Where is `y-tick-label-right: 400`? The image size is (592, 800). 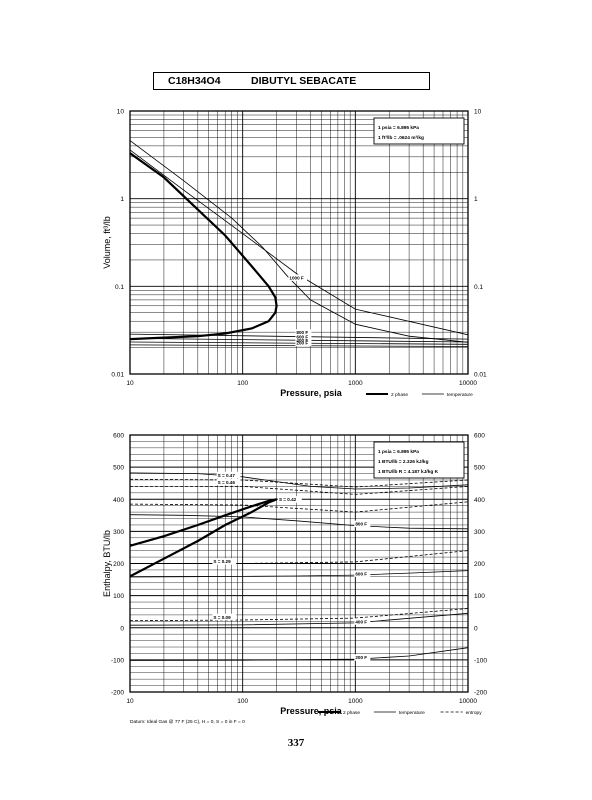 y-tick-label-right: 400 is located at coordinates (479, 500).